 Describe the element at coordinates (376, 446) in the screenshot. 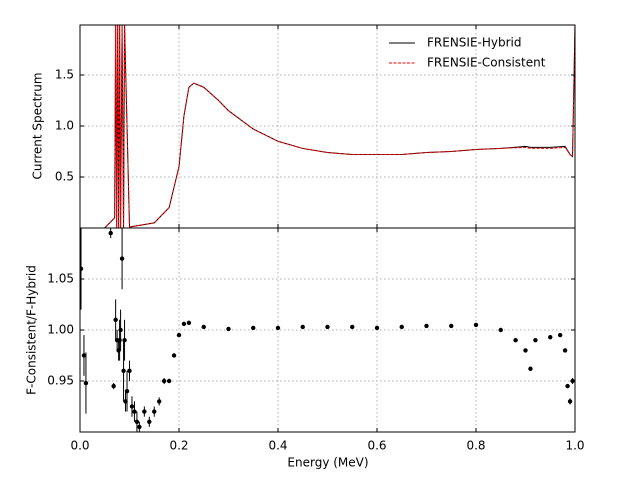

I see `x-tick-label: 0.6` at that location.